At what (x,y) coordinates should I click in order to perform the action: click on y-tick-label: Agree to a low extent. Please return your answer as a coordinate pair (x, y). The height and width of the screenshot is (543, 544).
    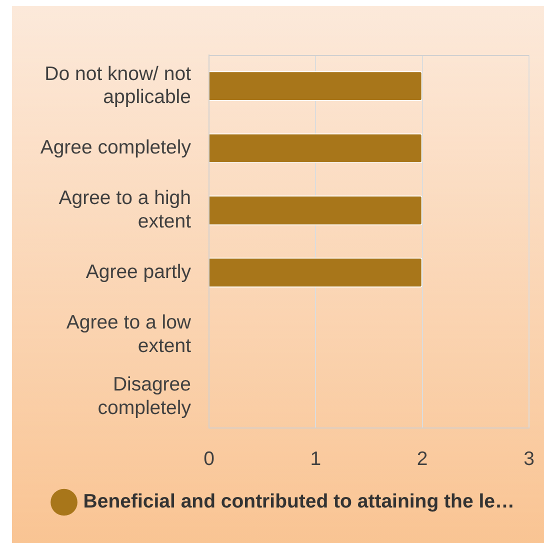
    Looking at the image, I should click on (129, 334).